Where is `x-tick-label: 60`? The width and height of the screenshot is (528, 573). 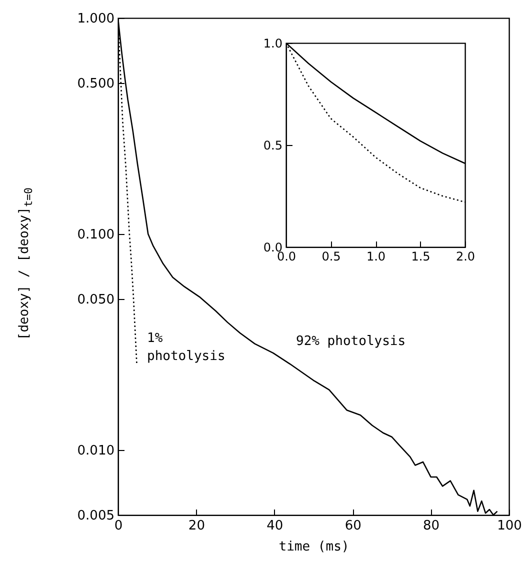 x-tick-label: 60 is located at coordinates (353, 526).